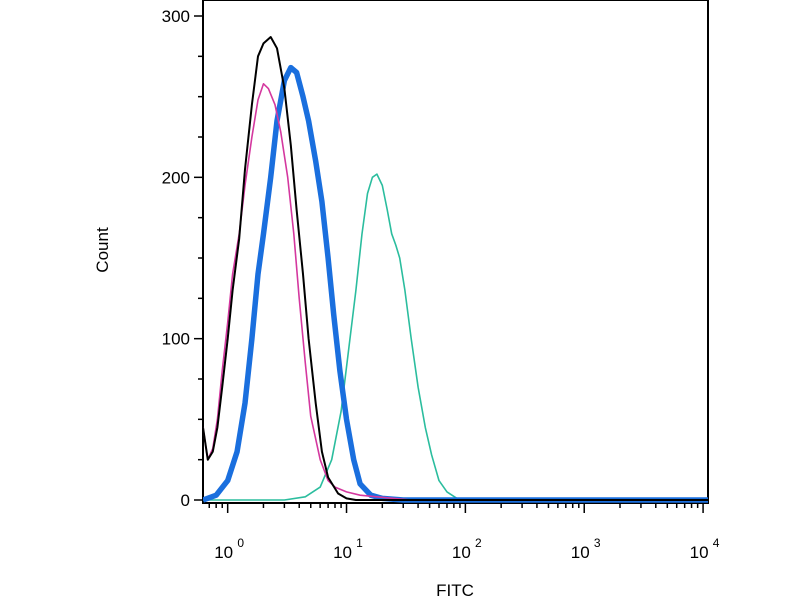 Image resolution: width=800 pixels, height=600 pixels. Describe the element at coordinates (464, 532) in the screenshot. I see `x-axis-ticks: 10 0 10 1 10 2 10 3 10 4` at that location.